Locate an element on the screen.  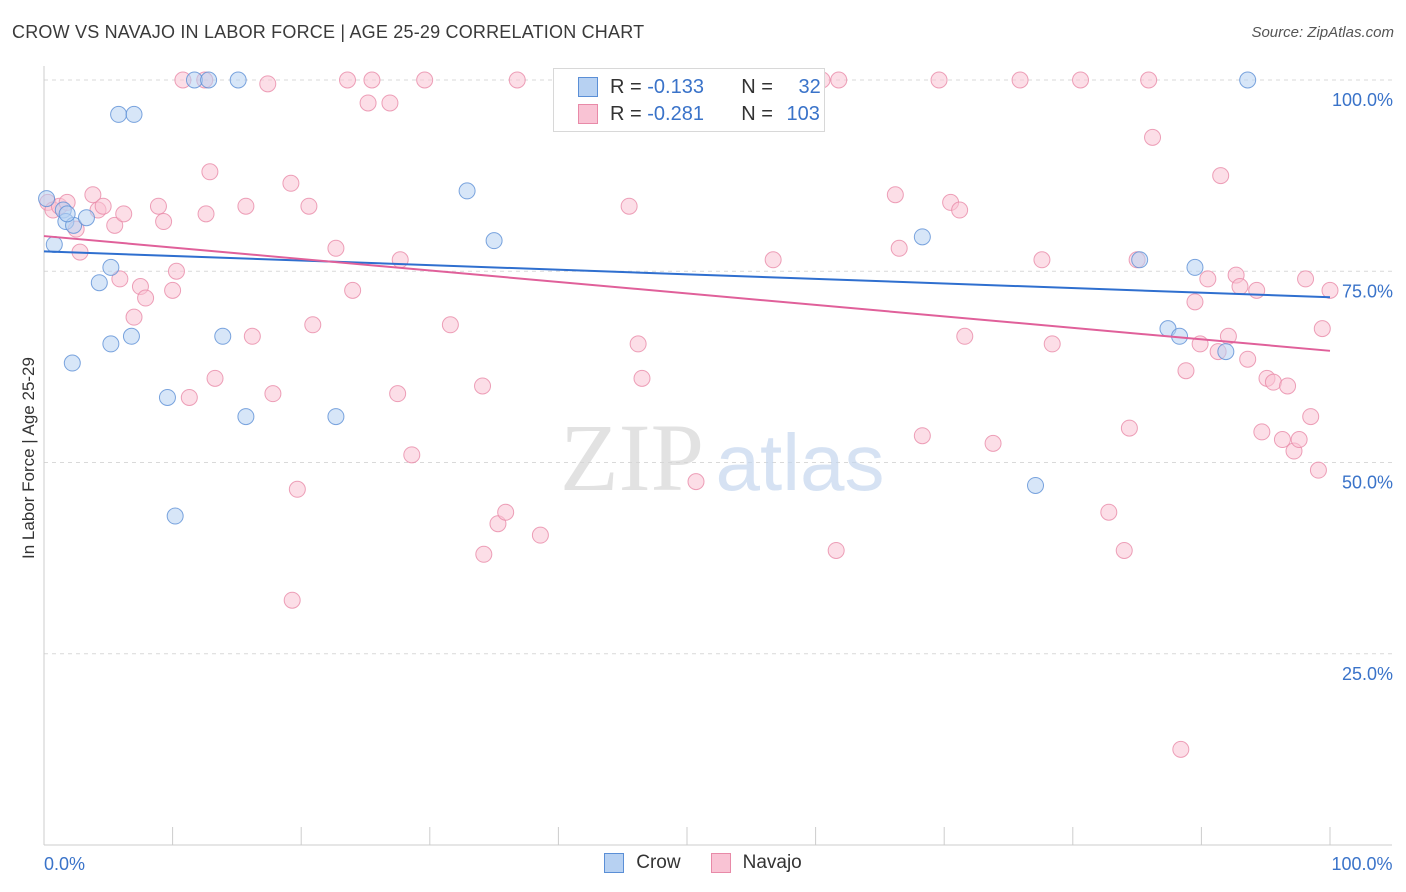
crow-n-label: N = is located at coordinates (760, 86).